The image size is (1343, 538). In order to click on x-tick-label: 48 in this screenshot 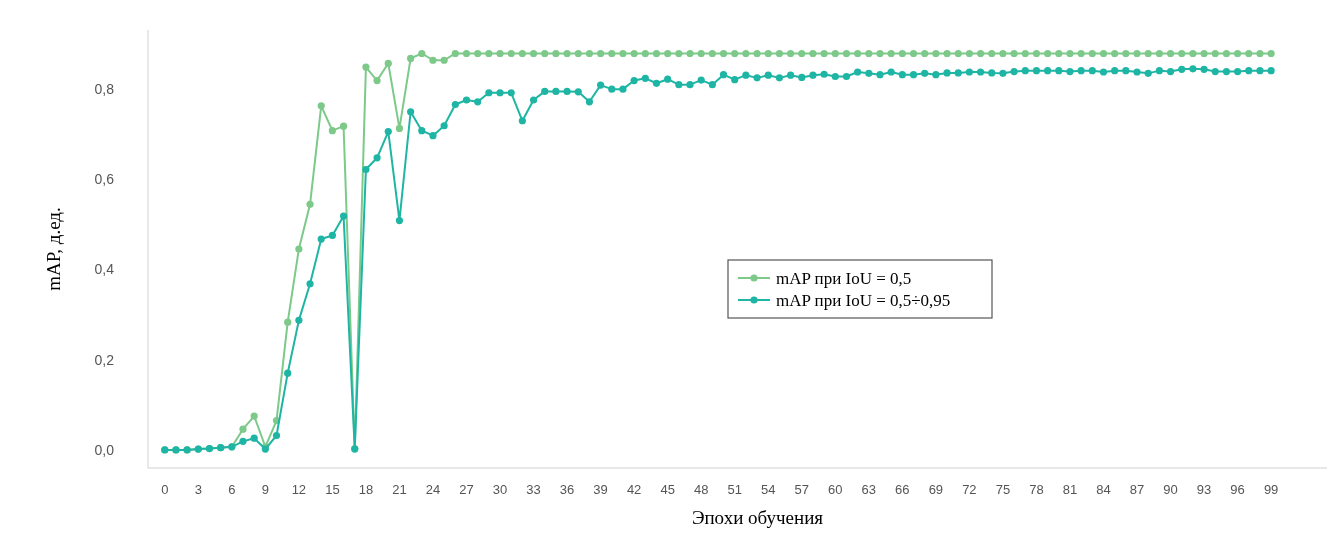, I will do `click(701, 489)`.